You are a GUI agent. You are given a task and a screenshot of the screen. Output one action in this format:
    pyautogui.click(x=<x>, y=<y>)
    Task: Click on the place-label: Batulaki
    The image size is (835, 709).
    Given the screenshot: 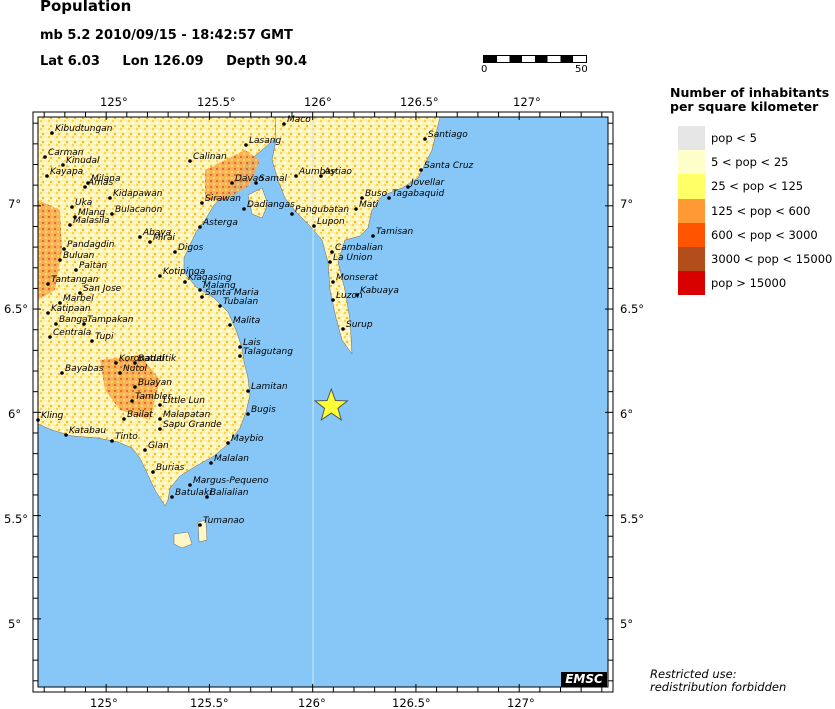 What is the action you would take?
    pyautogui.click(x=193, y=493)
    